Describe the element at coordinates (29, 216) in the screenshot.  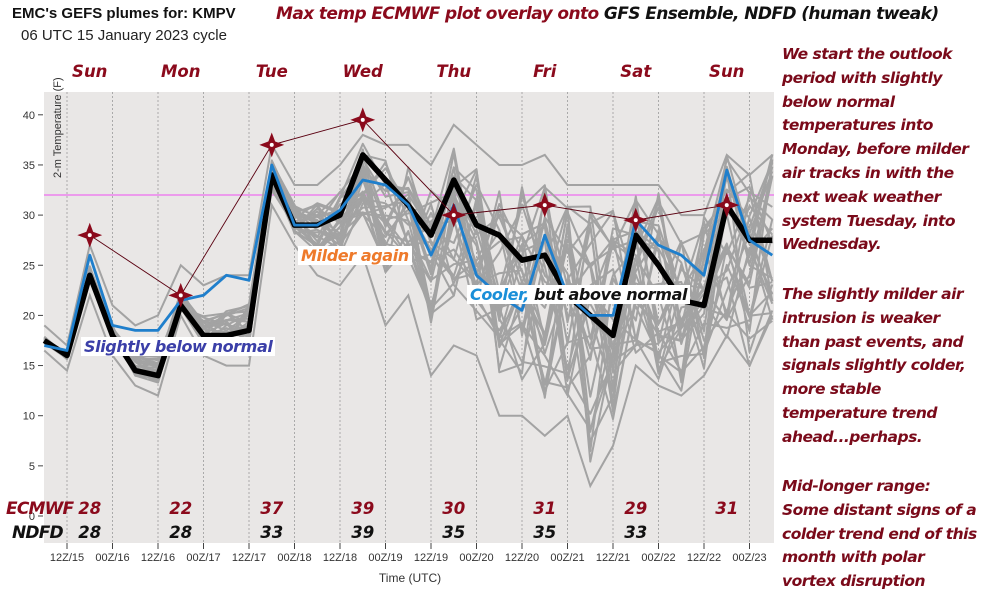
I see `y-tick-label: 30` at that location.